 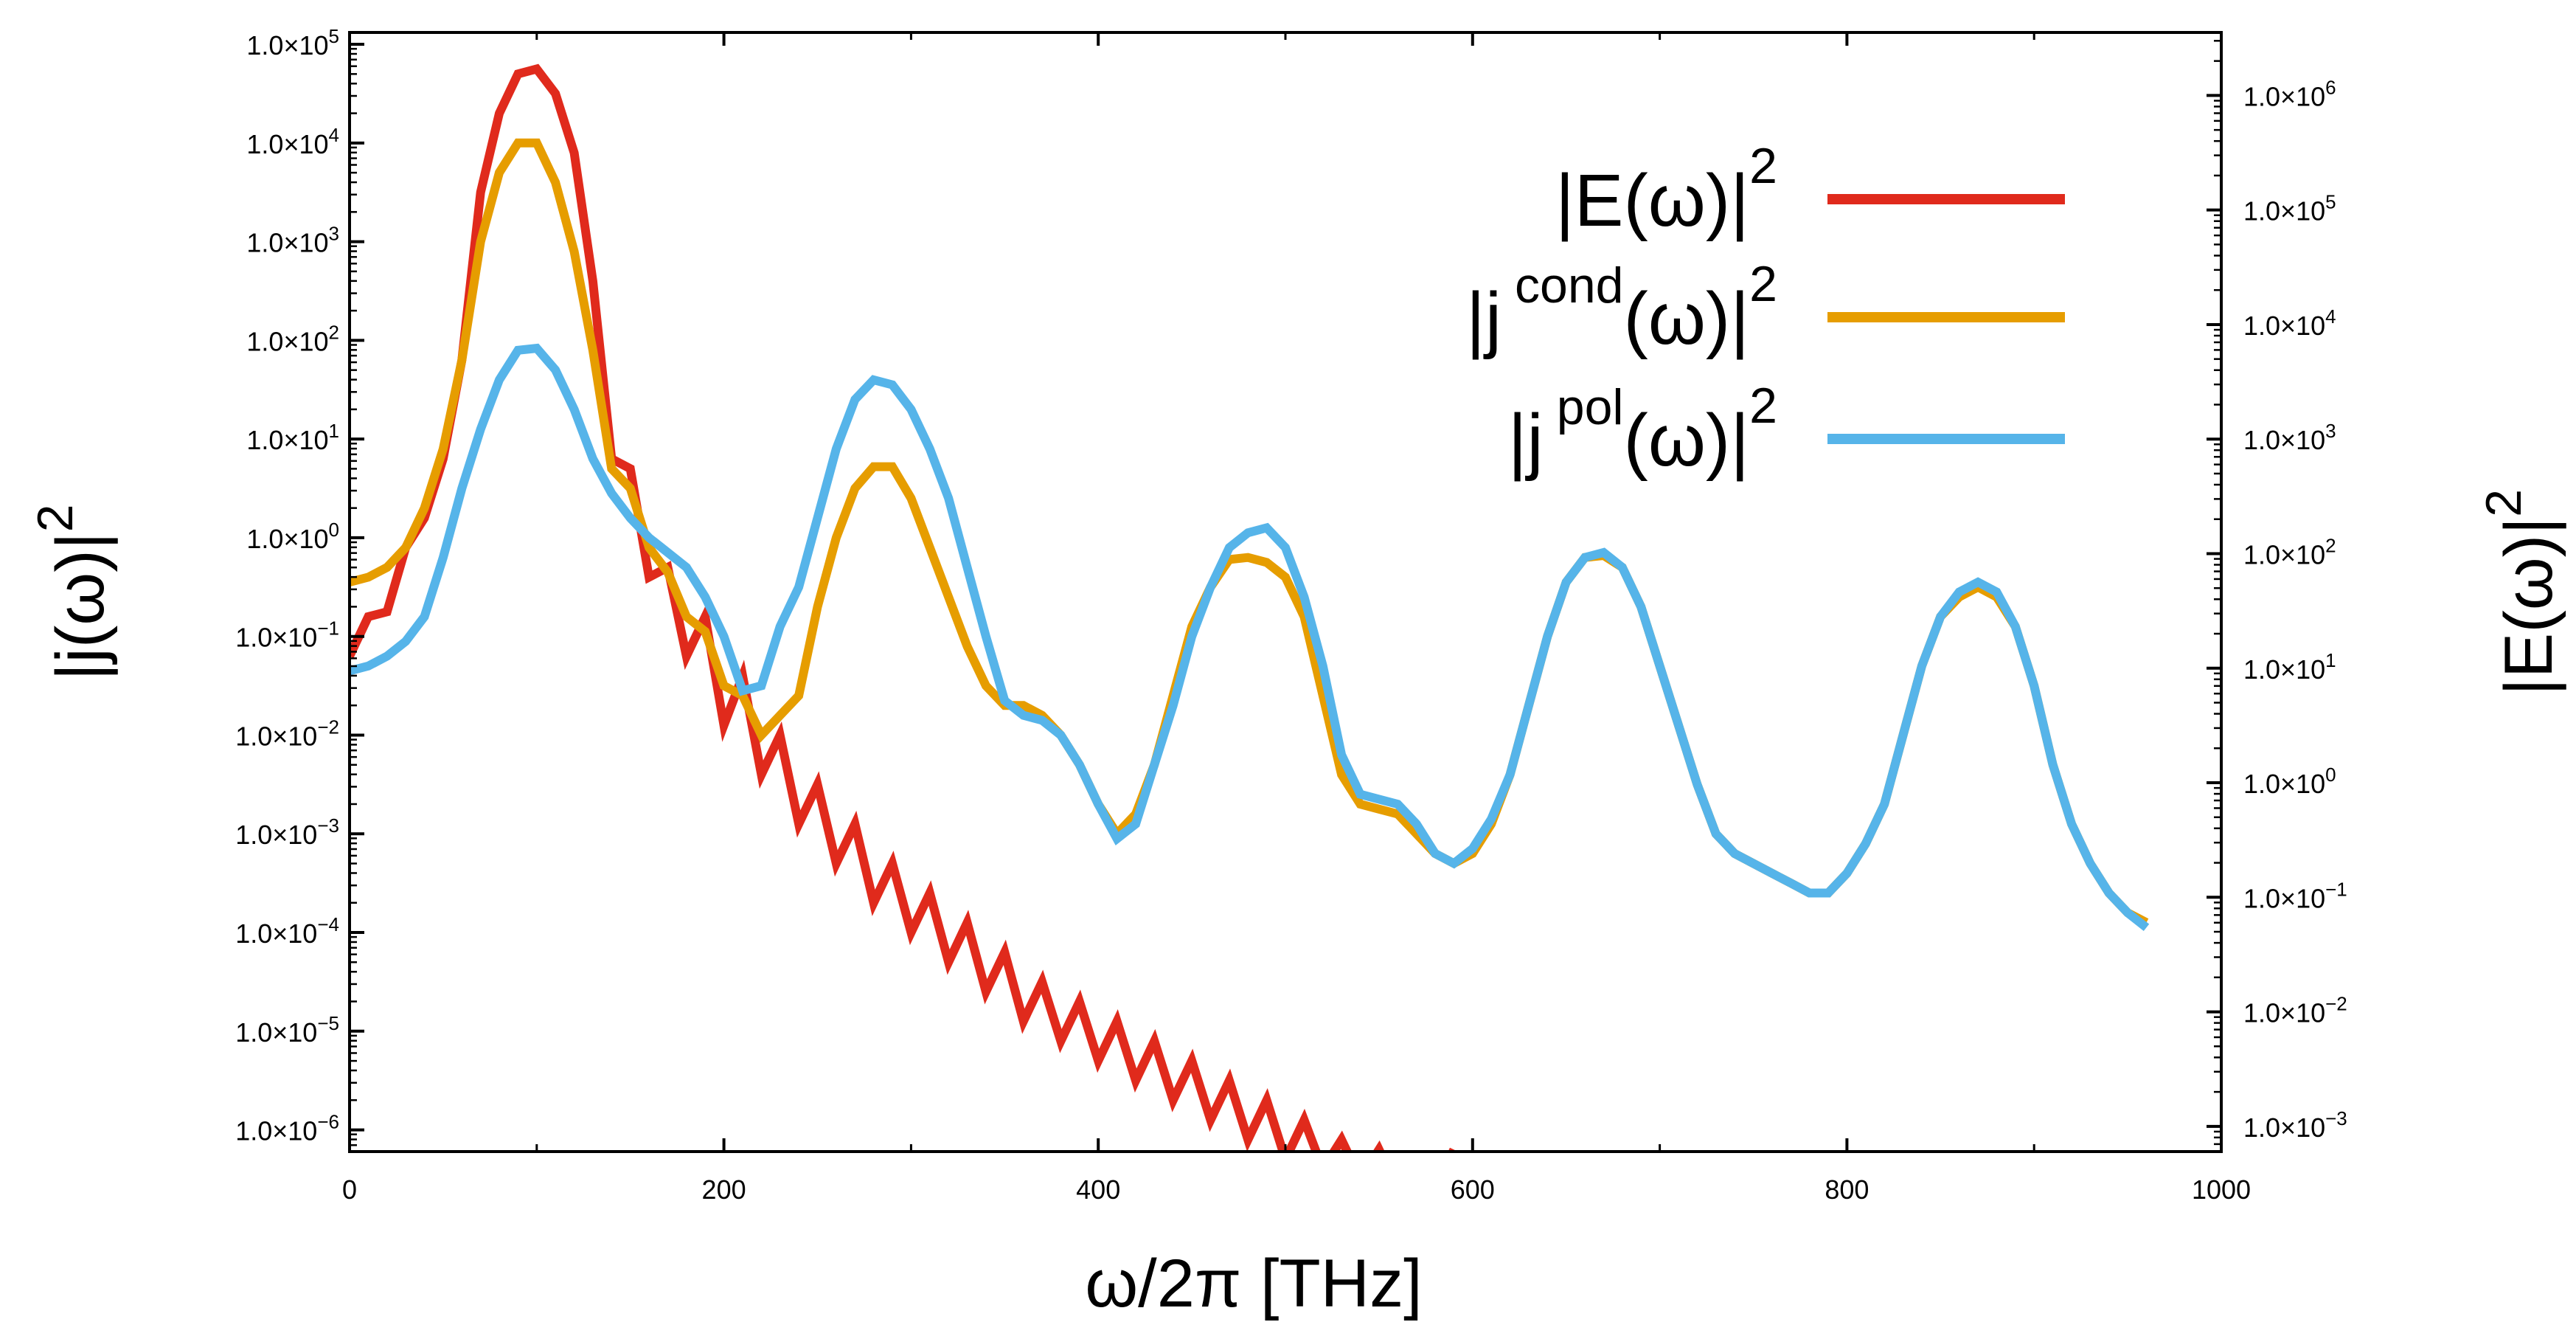 What do you see at coordinates (2289, 437) in the screenshot?
I see `right-tick-label: 1.0×10³` at bounding box center [2289, 437].